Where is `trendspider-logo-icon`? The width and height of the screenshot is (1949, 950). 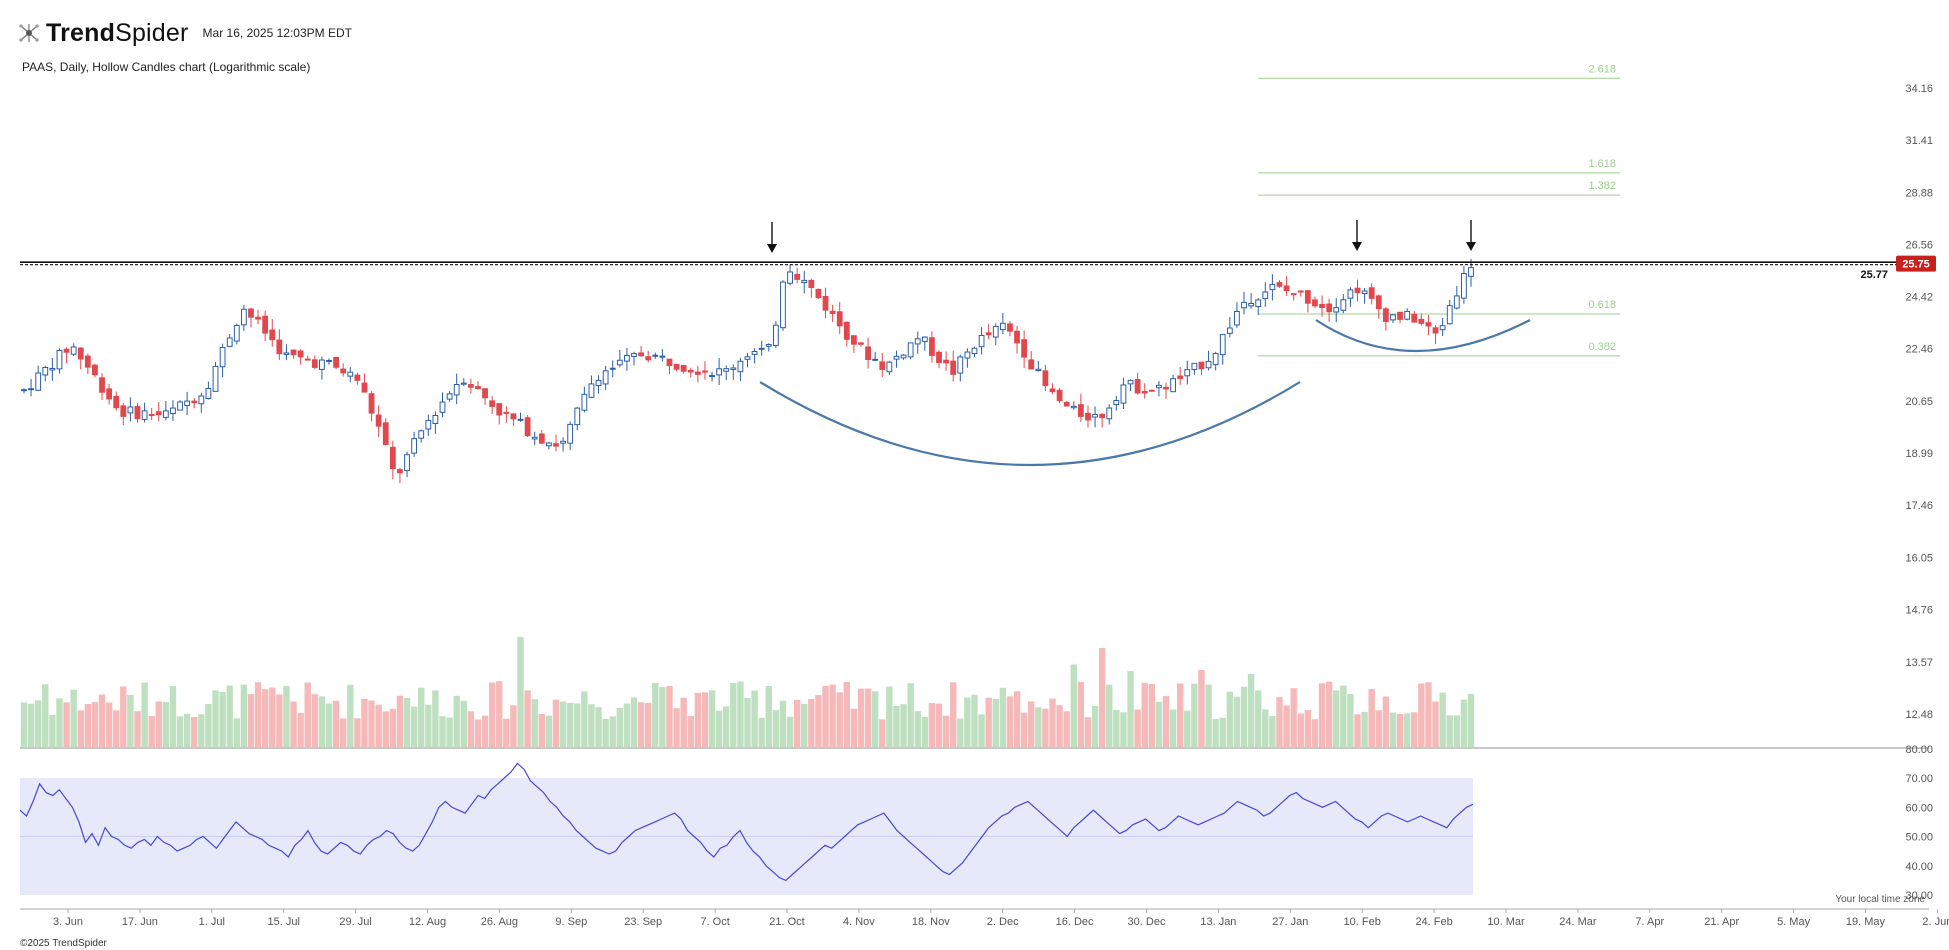
trendspider-logo-icon is located at coordinates (29, 33).